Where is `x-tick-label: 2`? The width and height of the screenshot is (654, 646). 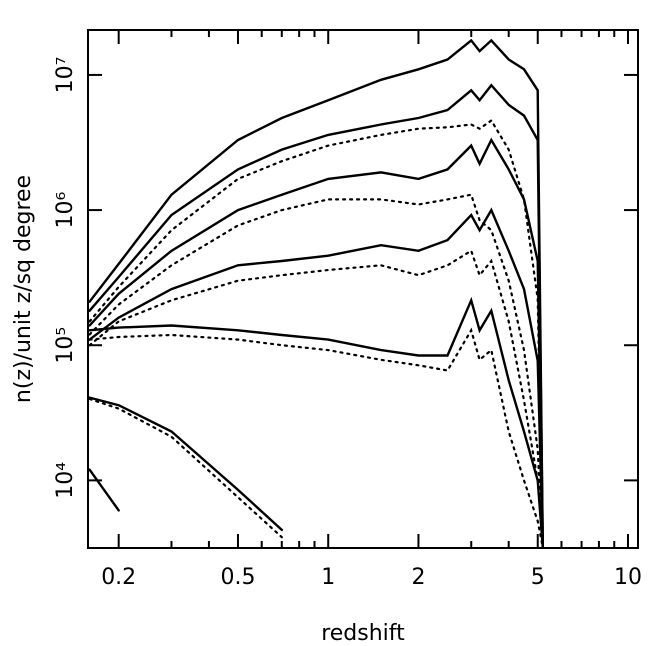
x-tick-label: 2 is located at coordinates (418, 577).